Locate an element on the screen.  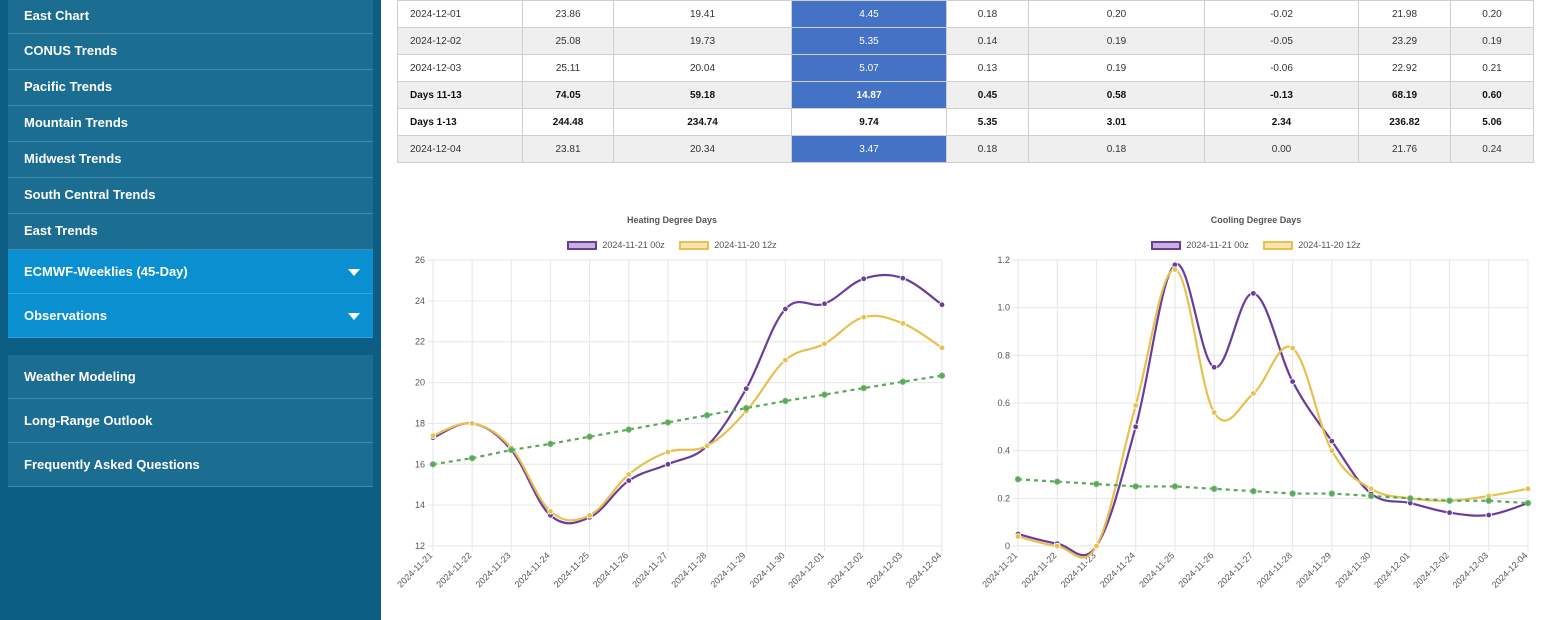
table-cell: 0.21 is located at coordinates (1492, 68).